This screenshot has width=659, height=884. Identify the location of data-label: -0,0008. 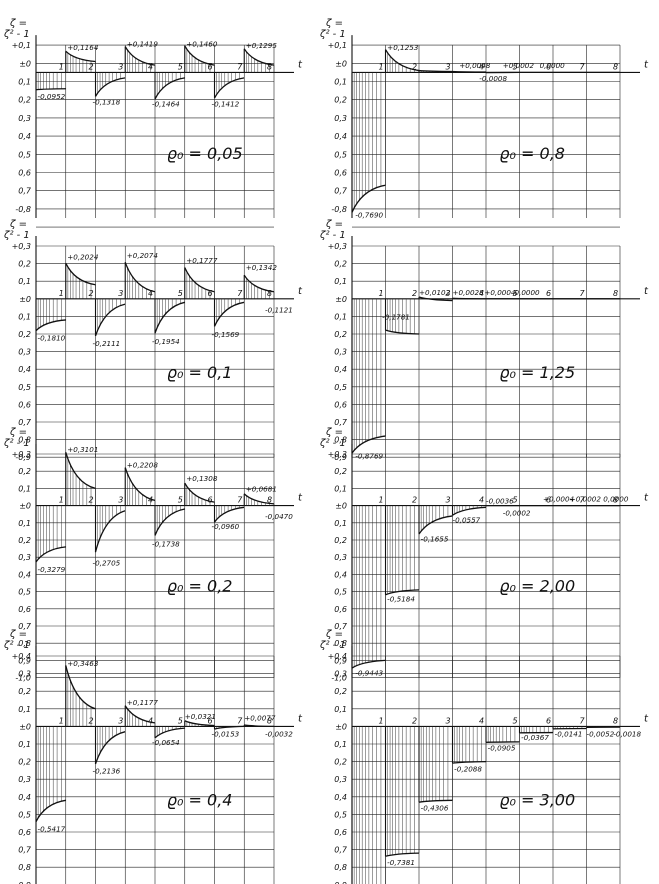
(493, 78).